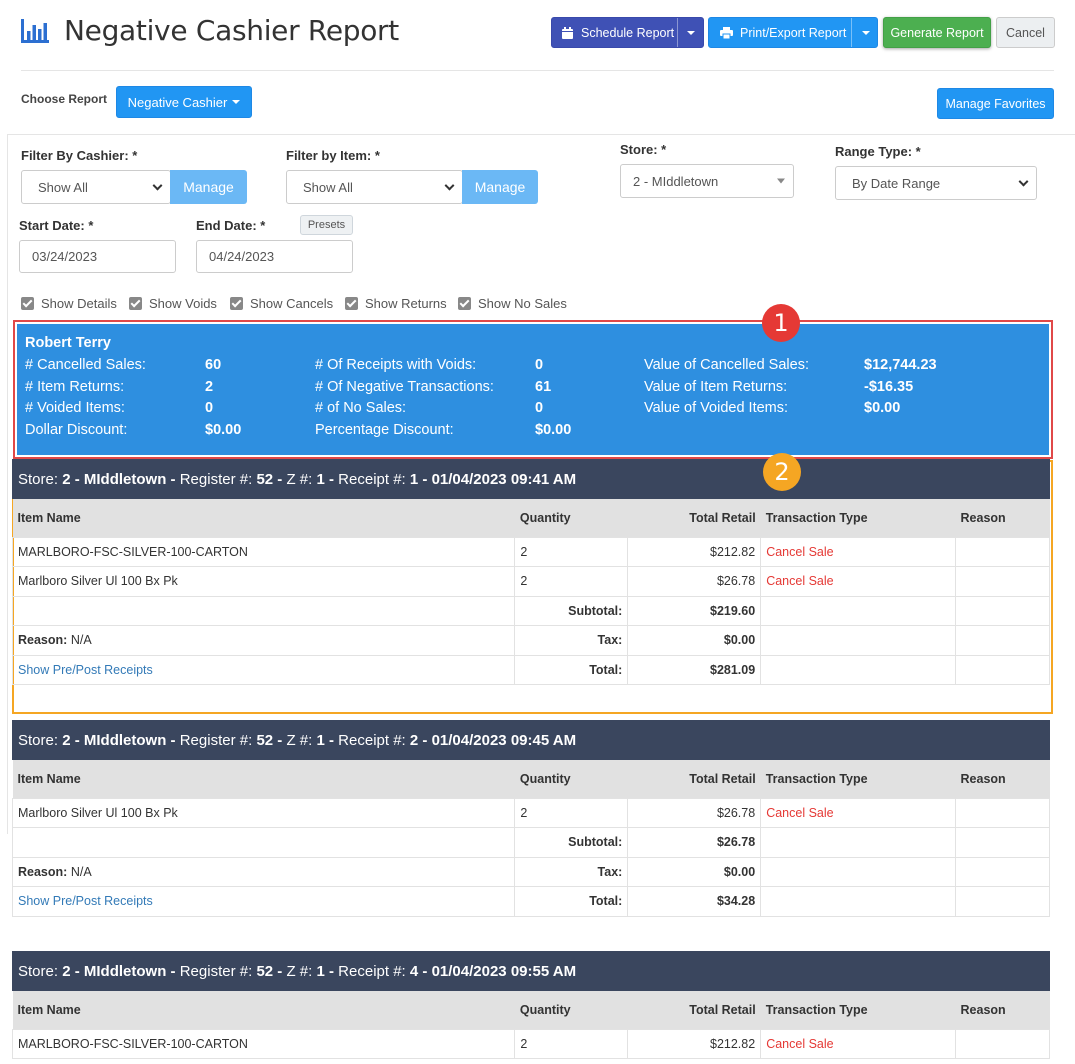 This screenshot has width=1075, height=1064. What do you see at coordinates (173, 303) in the screenshot?
I see `show-voids-checkbox: Show Voids` at bounding box center [173, 303].